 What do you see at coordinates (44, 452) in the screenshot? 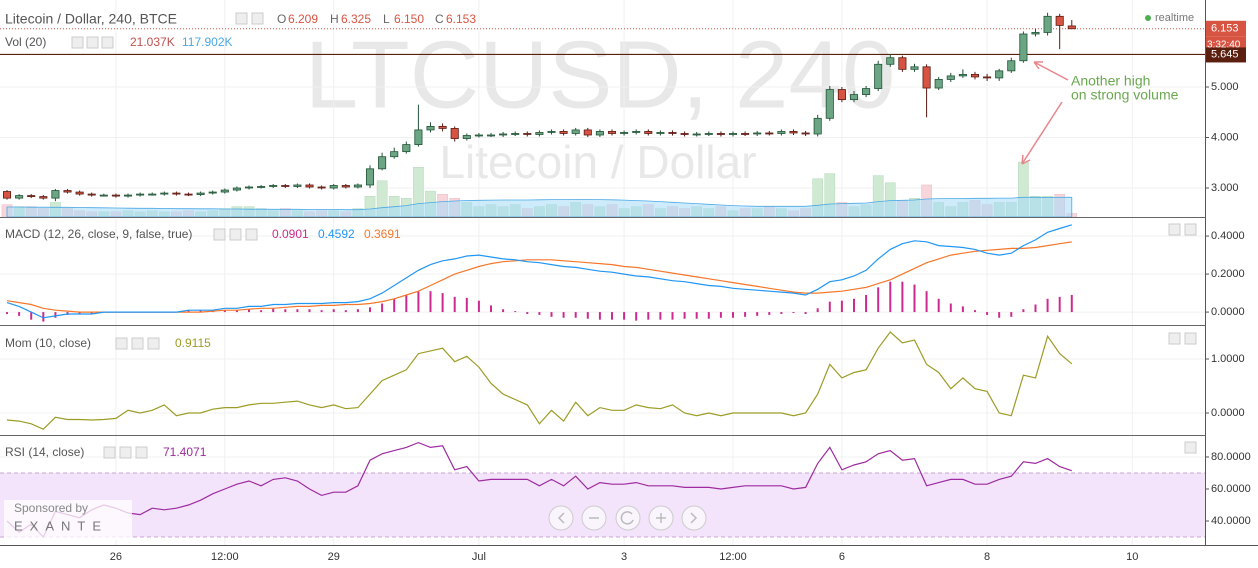
I see `rsi-legend-name: RSI (14, close)` at bounding box center [44, 452].